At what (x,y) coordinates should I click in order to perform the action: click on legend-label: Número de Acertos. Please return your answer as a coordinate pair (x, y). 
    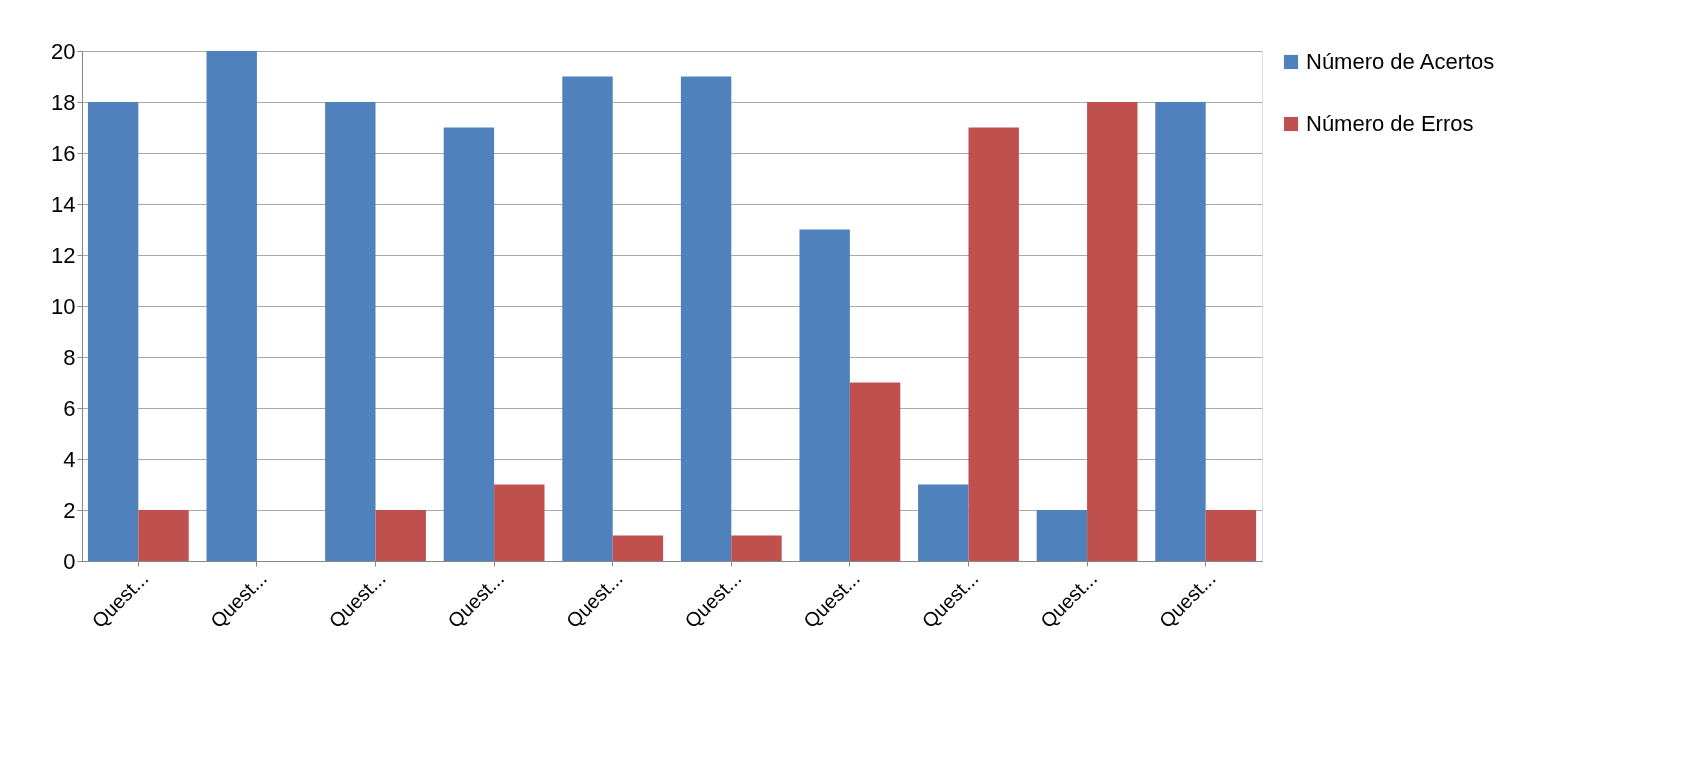
    Looking at the image, I should click on (1400, 61).